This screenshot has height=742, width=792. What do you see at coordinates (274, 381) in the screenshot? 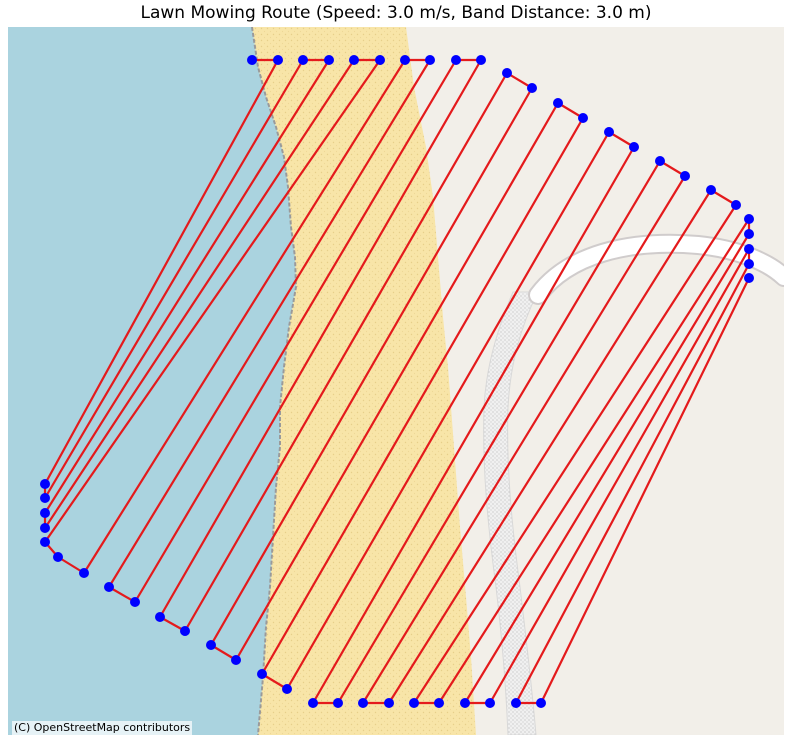
I see `shoreline` at bounding box center [274, 381].